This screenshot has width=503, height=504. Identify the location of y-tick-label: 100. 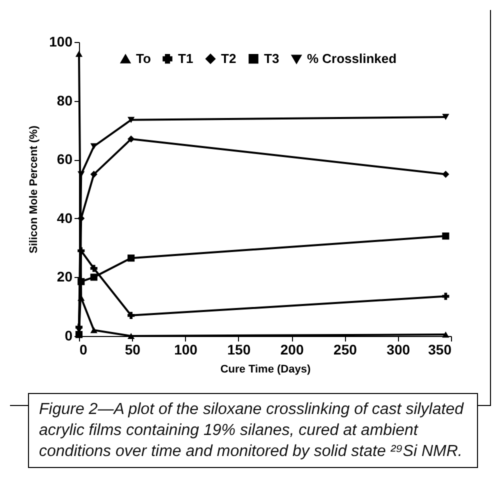
(61, 42).